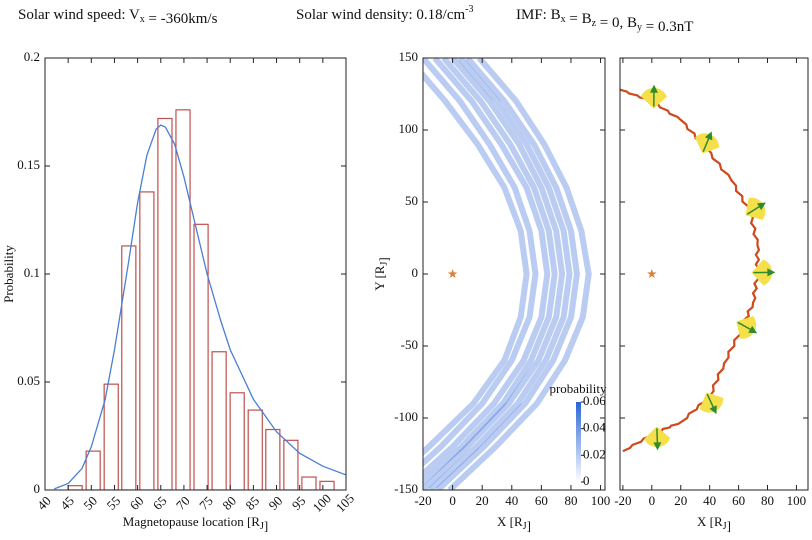 The image size is (812, 540). What do you see at coordinates (409, 56) in the screenshot?
I see `y-tick-label: 150` at bounding box center [409, 56].